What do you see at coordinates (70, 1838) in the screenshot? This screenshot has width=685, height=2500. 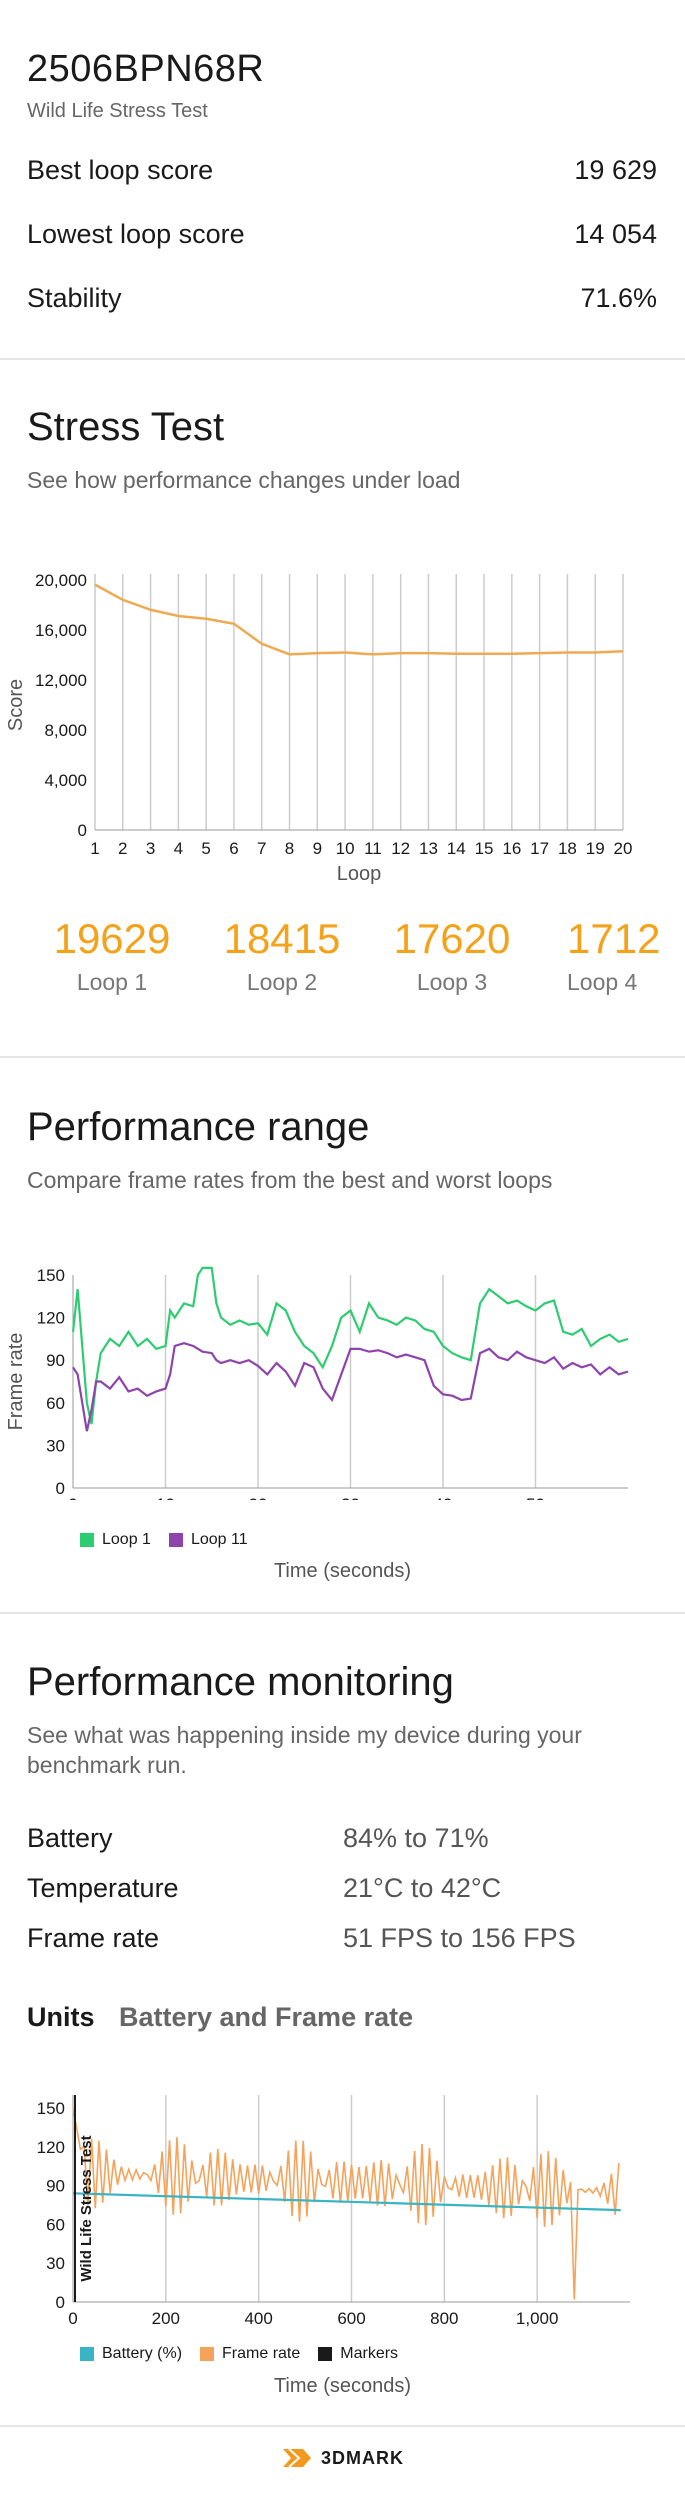 I see `battery-label: Battery` at bounding box center [70, 1838].